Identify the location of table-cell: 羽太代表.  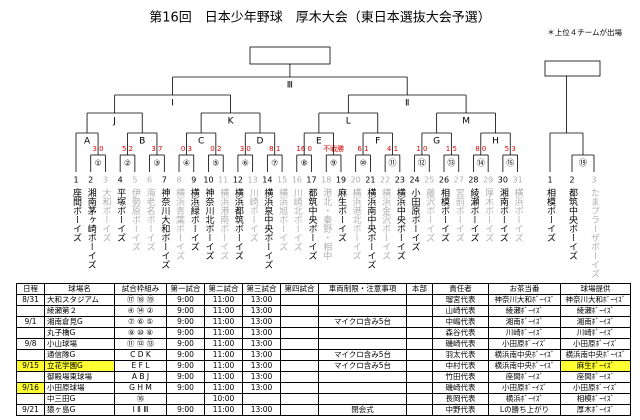
(460, 355).